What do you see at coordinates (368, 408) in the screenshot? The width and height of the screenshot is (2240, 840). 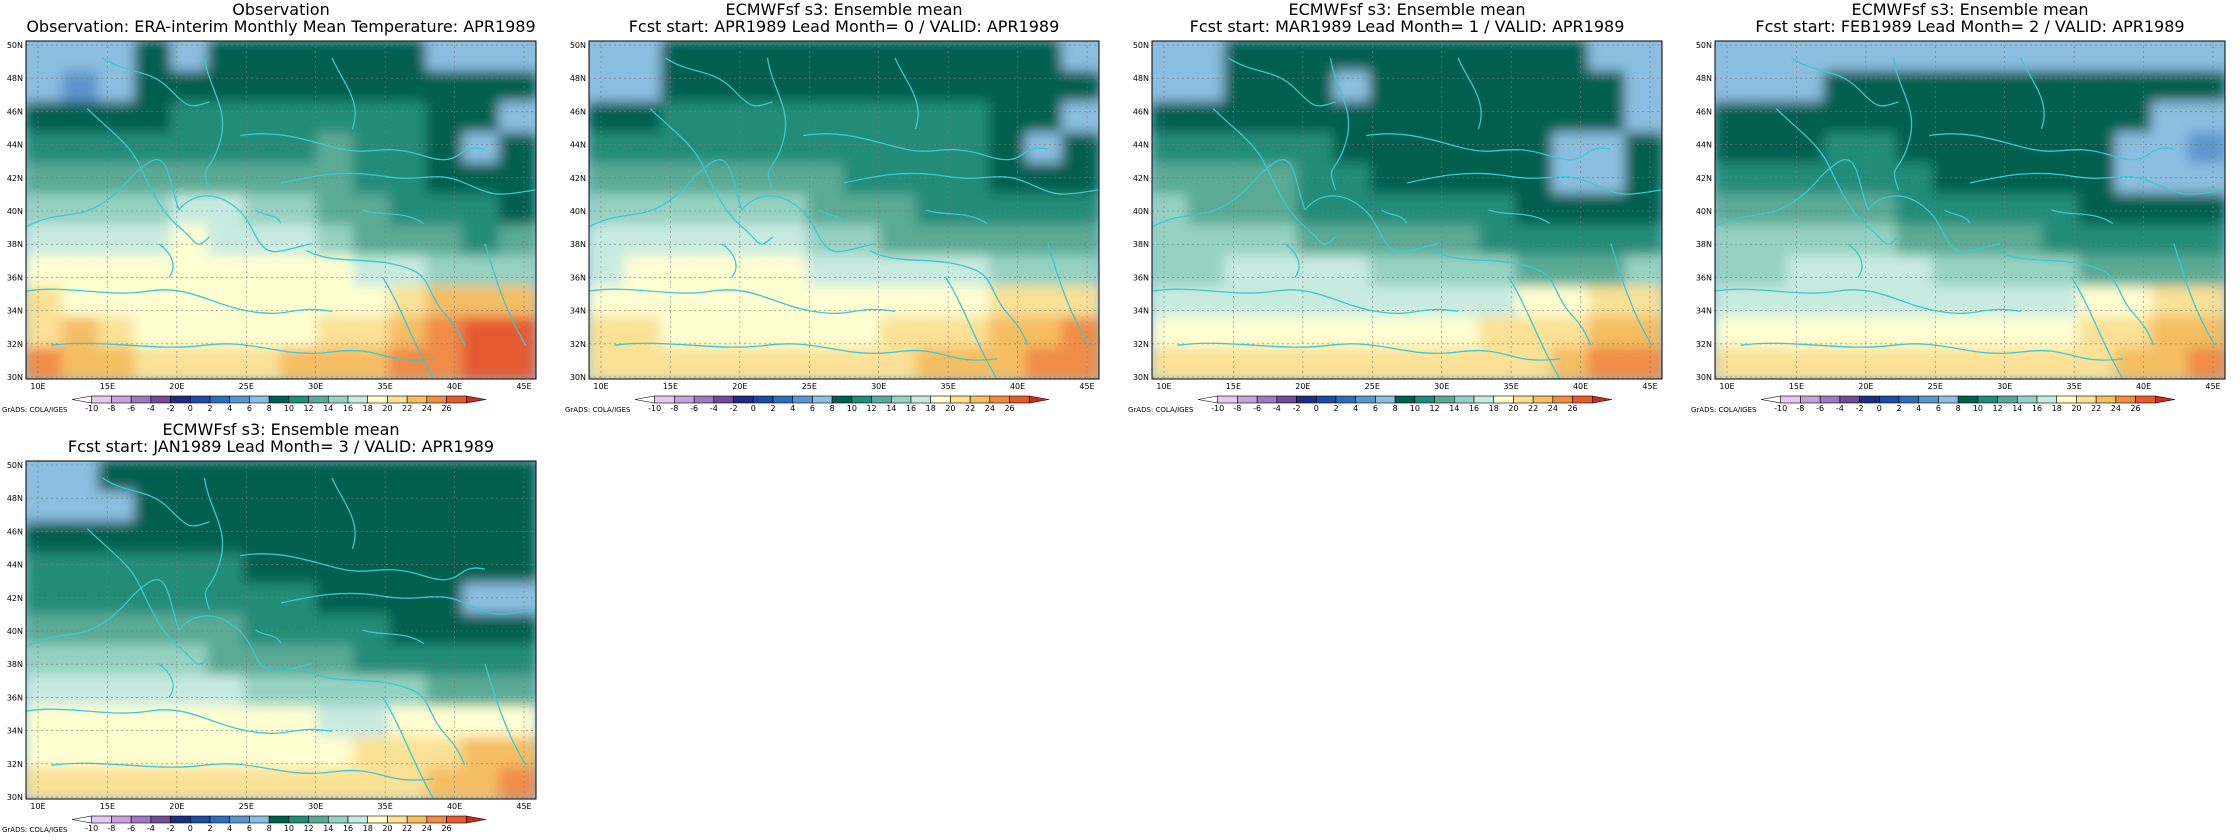 I see `colorbar-label: 18` at bounding box center [368, 408].